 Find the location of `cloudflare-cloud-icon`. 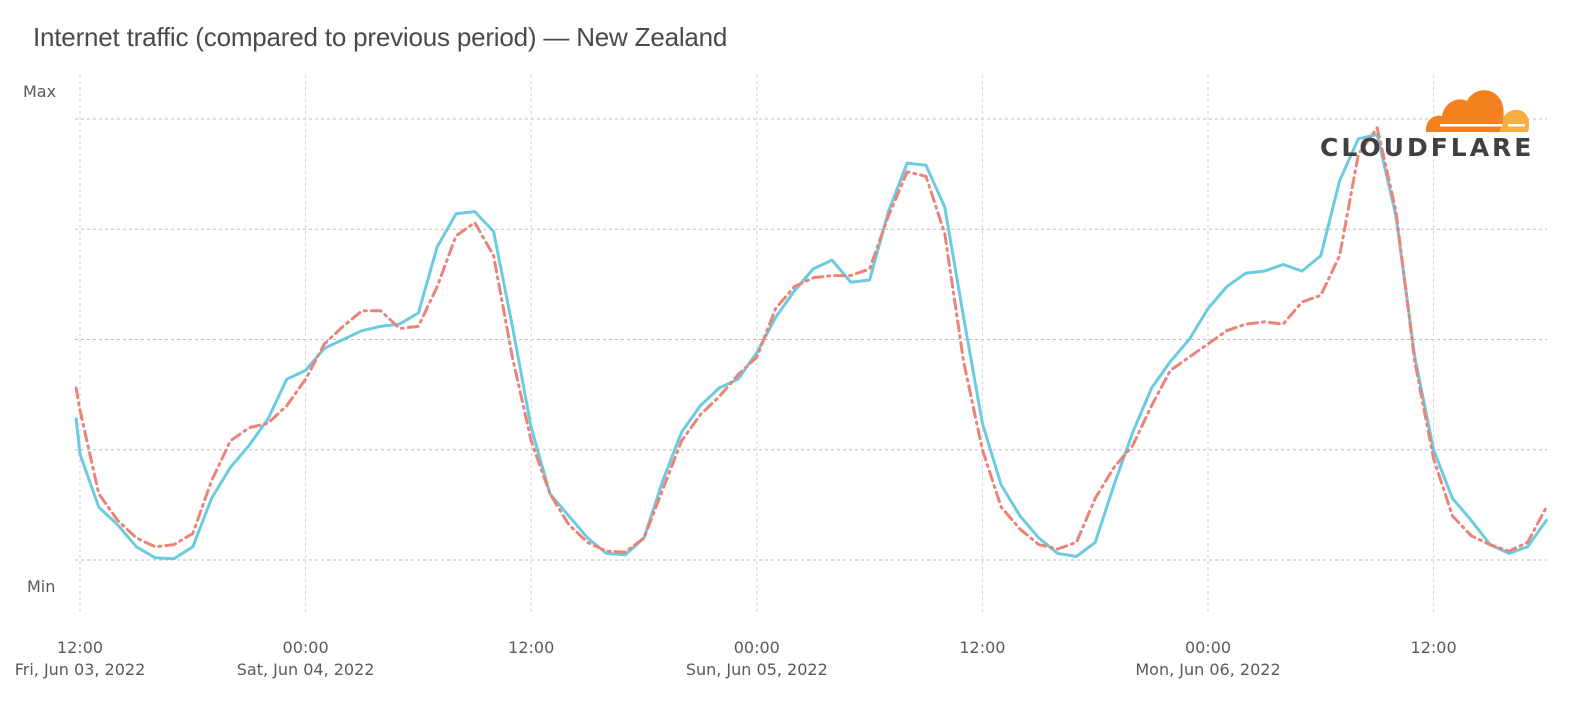

cloudflare-cloud-icon is located at coordinates (1477, 111).